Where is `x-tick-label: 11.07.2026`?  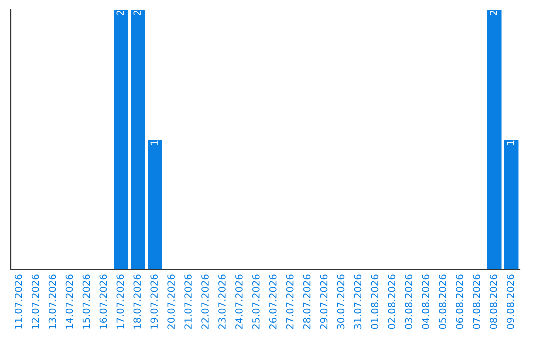 x-tick-label: 11.07.2026 is located at coordinates (18, 301).